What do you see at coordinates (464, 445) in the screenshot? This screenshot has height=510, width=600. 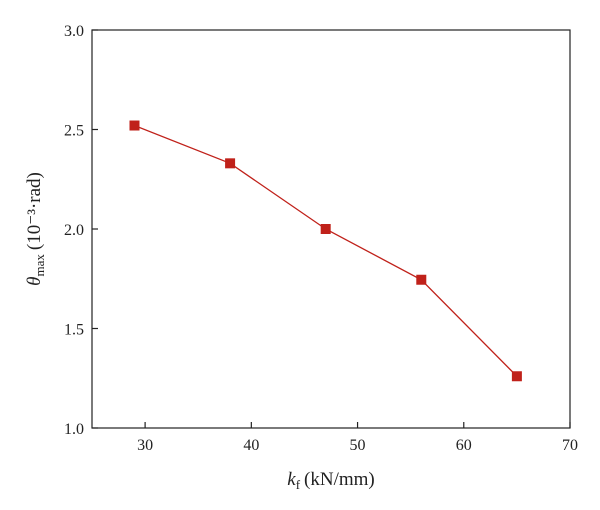 I see `x-tick-label: 60` at bounding box center [464, 445].